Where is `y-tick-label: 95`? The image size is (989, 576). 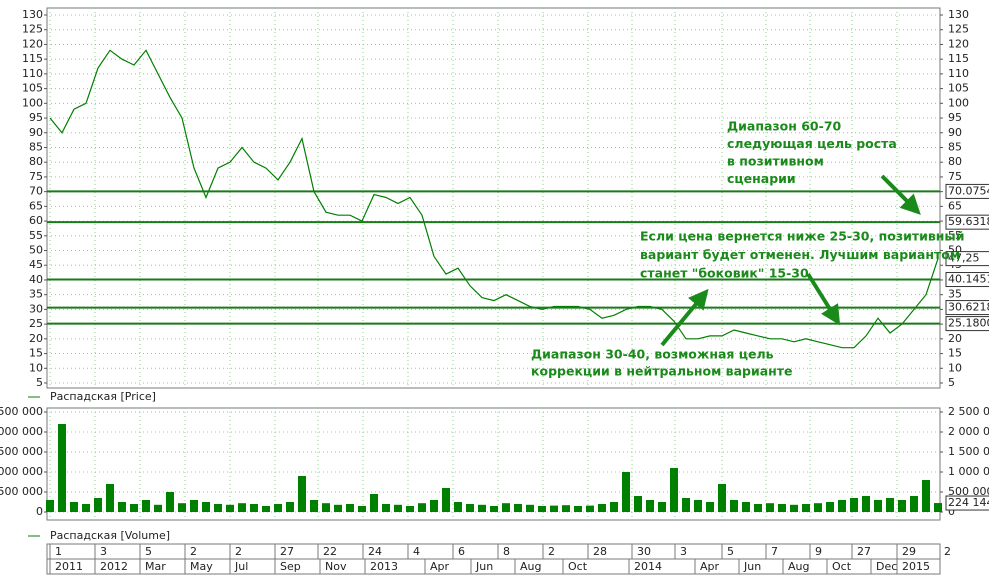 y-tick-label: 95 is located at coordinates (36, 117).